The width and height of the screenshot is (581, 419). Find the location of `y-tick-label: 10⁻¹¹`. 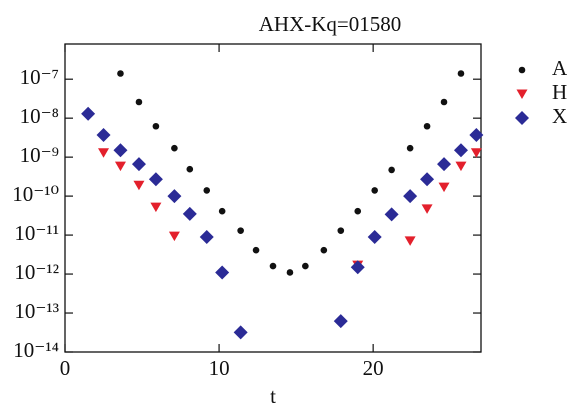

y-tick-label: 10⁻¹¹ is located at coordinates (36, 233).